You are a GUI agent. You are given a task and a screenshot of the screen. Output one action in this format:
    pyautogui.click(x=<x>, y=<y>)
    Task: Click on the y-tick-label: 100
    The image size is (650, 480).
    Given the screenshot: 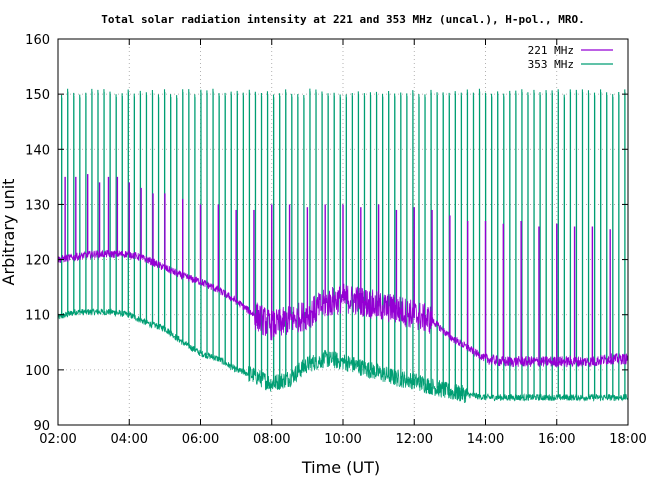 What is the action you would take?
    pyautogui.click(x=37, y=371)
    